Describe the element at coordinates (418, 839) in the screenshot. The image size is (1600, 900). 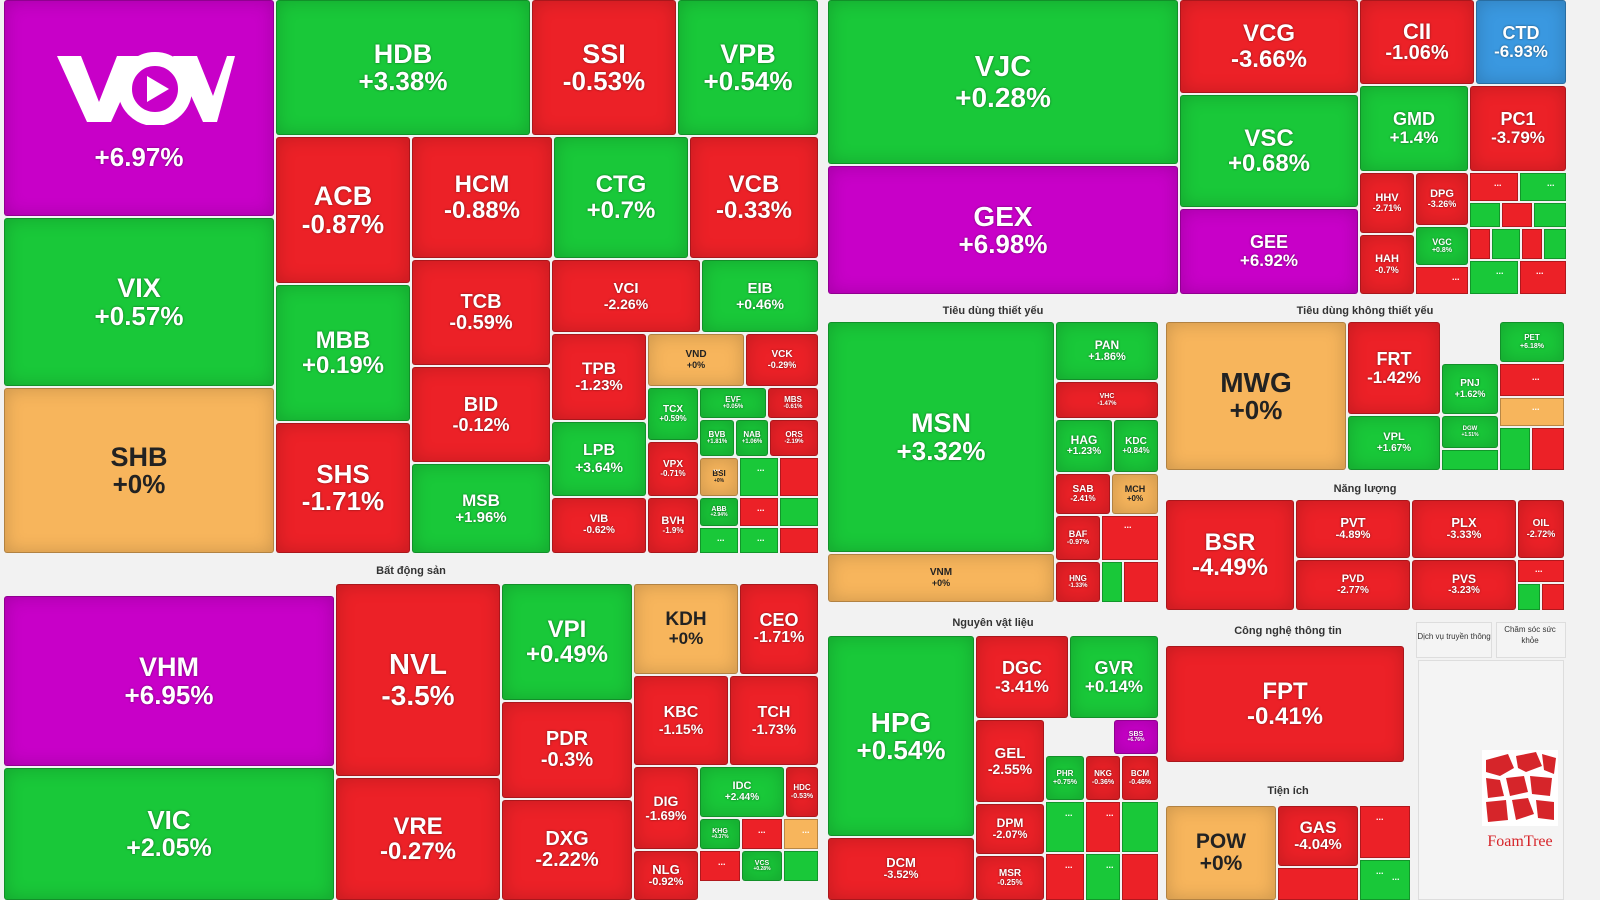
I see `tile-vre: VRE -0.27%` at that location.